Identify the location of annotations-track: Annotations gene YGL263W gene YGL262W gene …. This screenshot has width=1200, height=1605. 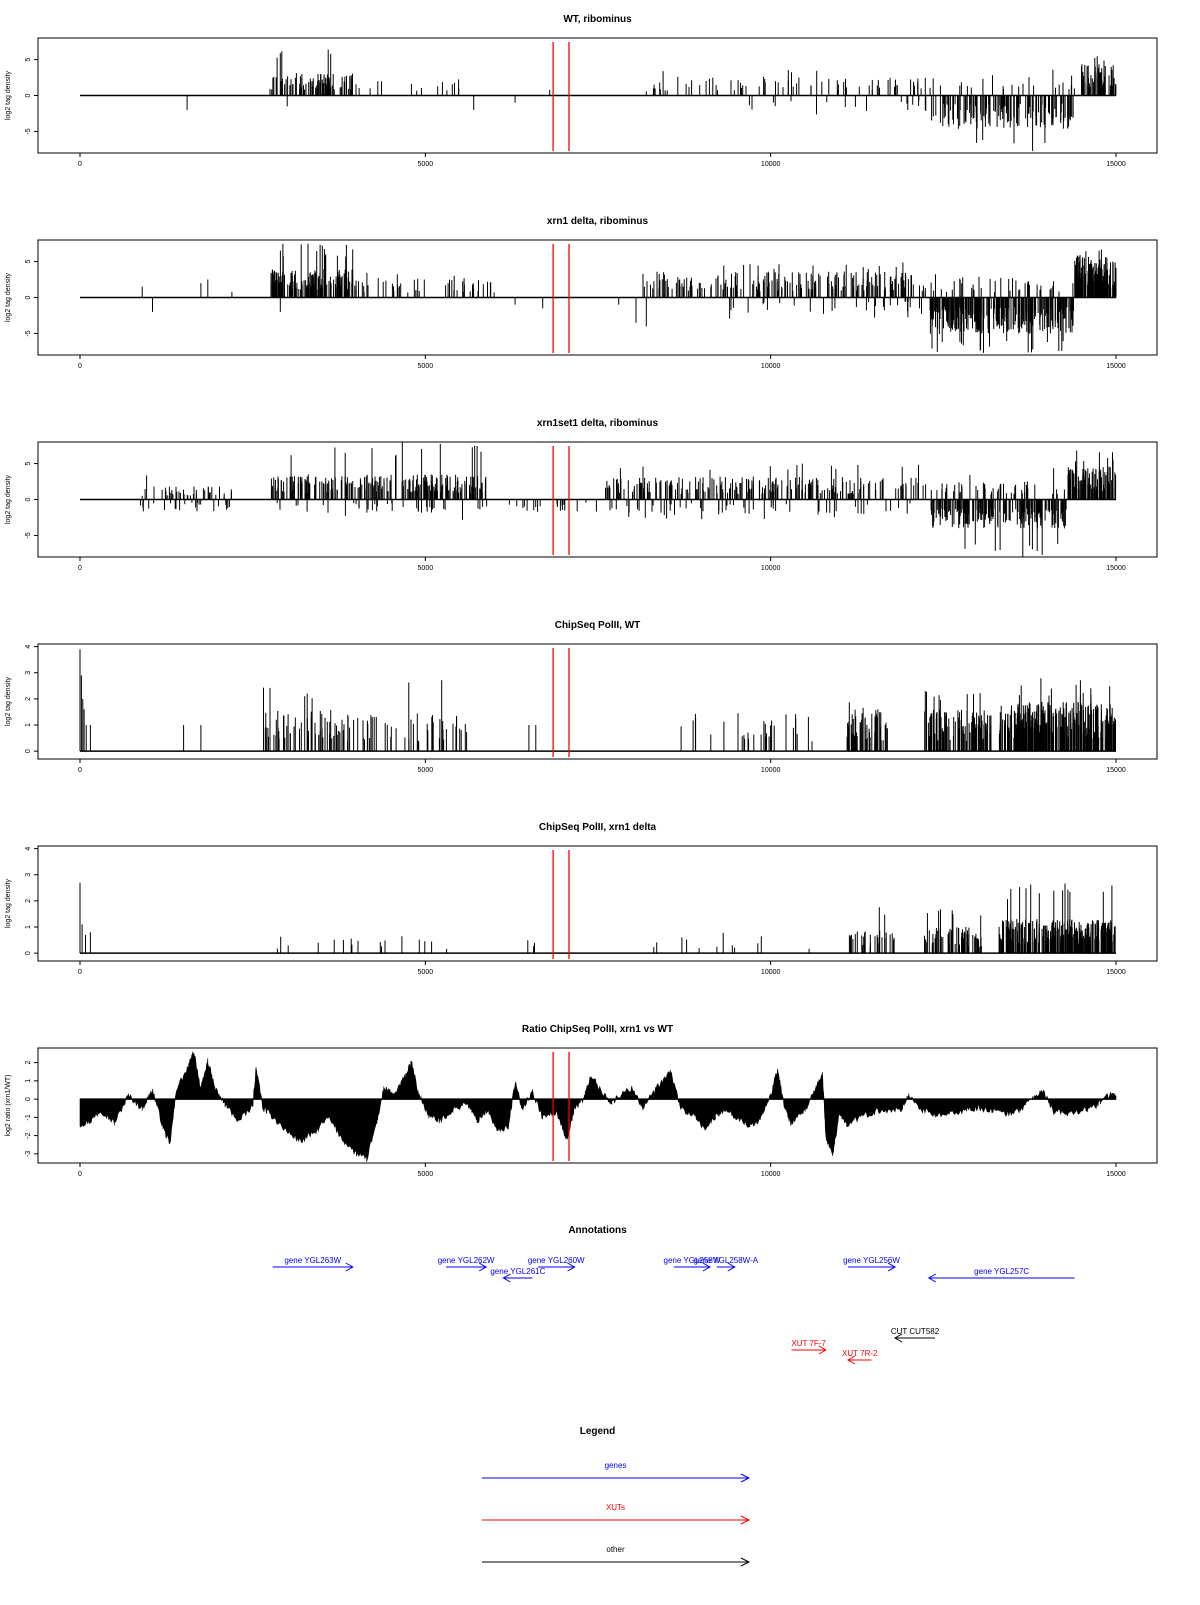
(673, 1295).